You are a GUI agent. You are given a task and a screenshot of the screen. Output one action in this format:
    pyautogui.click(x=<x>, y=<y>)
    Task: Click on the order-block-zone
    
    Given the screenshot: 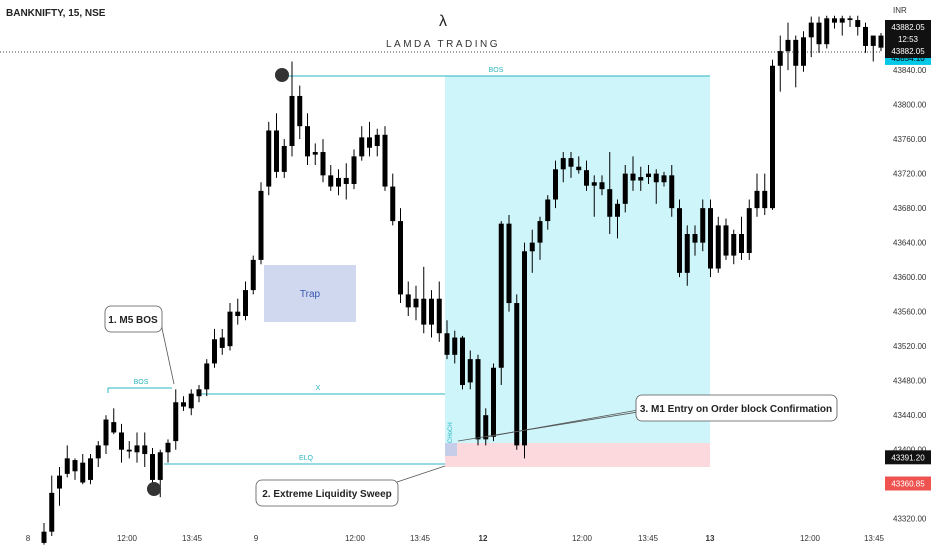 What is the action you would take?
    pyautogui.click(x=451, y=449)
    